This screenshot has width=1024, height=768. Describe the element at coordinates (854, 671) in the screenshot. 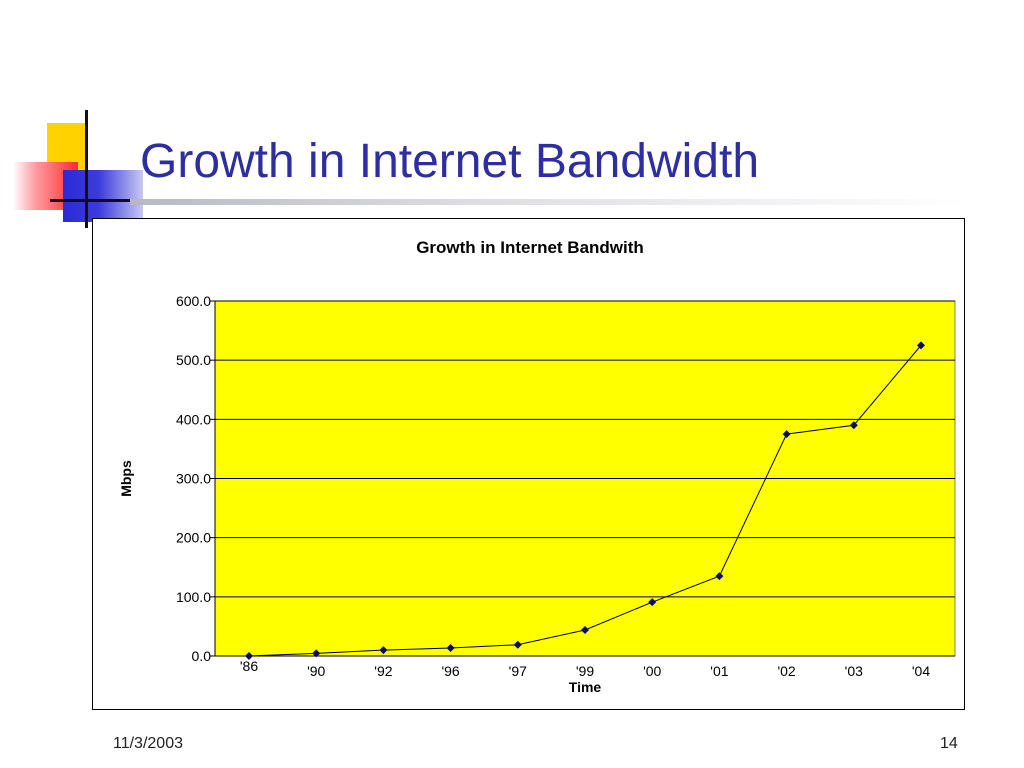

I see `x-tick-label: '03` at that location.